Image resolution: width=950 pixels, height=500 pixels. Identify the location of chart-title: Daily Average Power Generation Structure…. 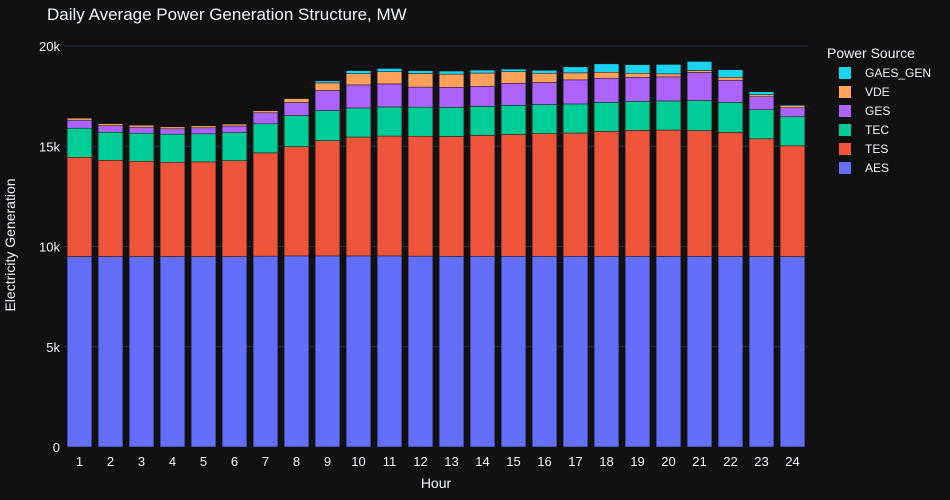
(227, 14).